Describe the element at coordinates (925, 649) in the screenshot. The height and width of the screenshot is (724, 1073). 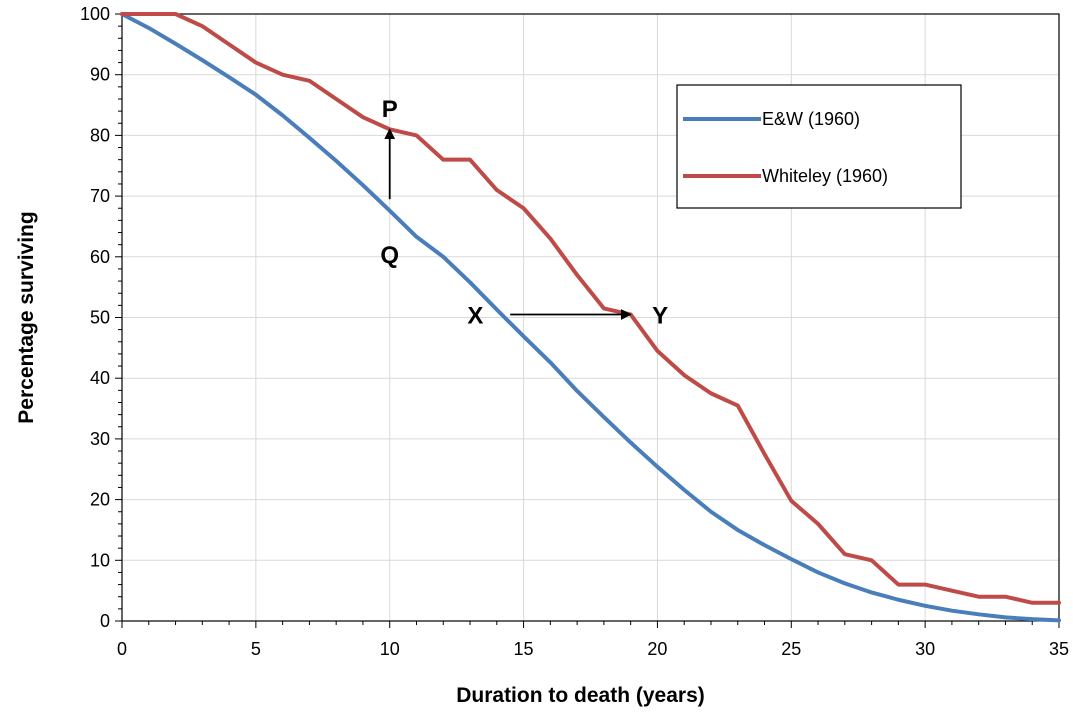
I see `x-tick-label: 30` at that location.